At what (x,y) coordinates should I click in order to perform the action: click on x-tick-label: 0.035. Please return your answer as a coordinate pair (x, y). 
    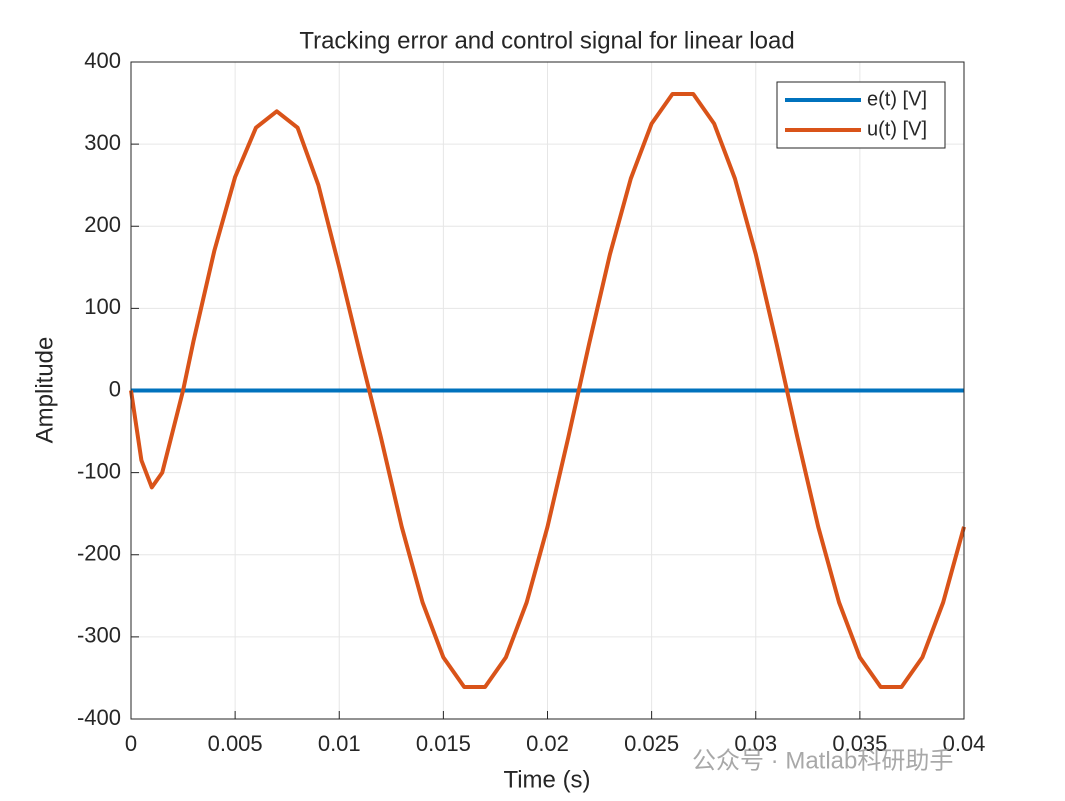
    Looking at the image, I should click on (859, 743).